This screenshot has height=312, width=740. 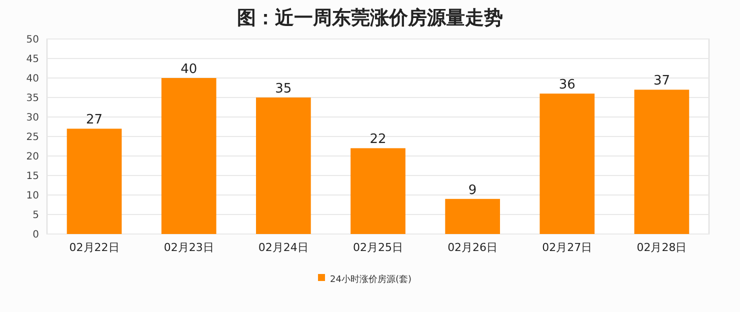 What do you see at coordinates (189, 69) in the screenshot?
I see `data-label: 40` at bounding box center [189, 69].